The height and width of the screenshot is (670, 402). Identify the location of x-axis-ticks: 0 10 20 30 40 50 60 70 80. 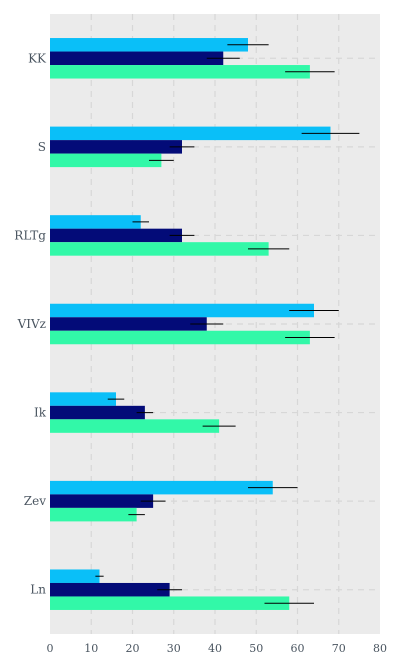
(217, 648).